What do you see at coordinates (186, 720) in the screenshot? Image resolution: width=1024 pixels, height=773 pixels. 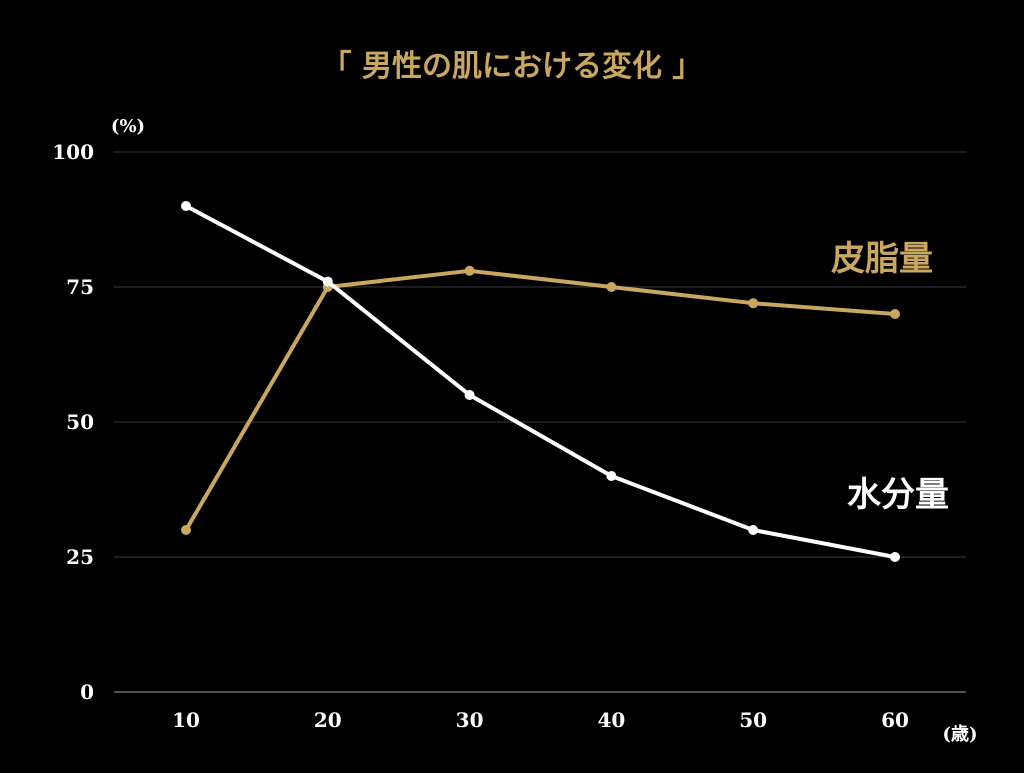 I see `x-tick-label: 10` at bounding box center [186, 720].